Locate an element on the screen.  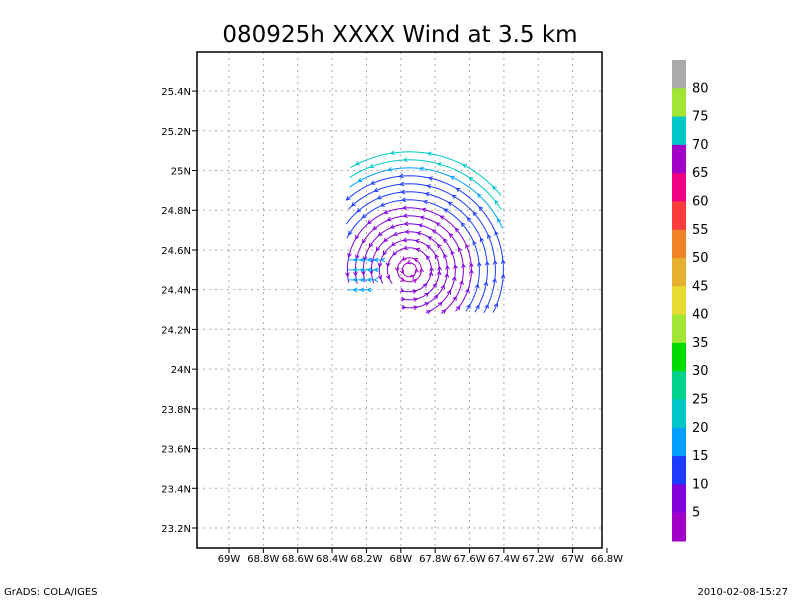
y-tick-label: 25.2N is located at coordinates (176, 132).